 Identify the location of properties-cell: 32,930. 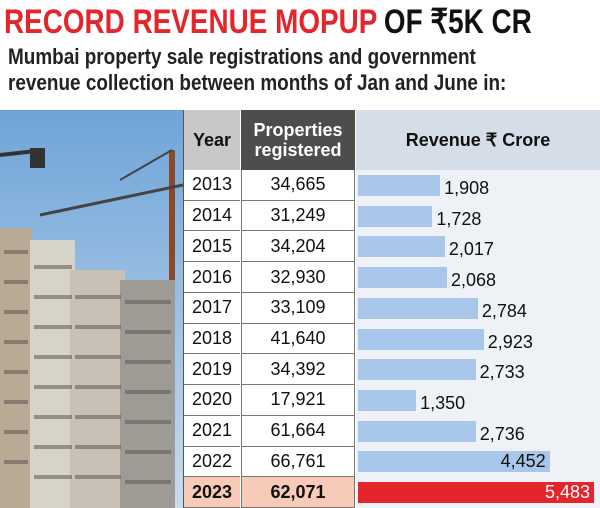
(298, 277).